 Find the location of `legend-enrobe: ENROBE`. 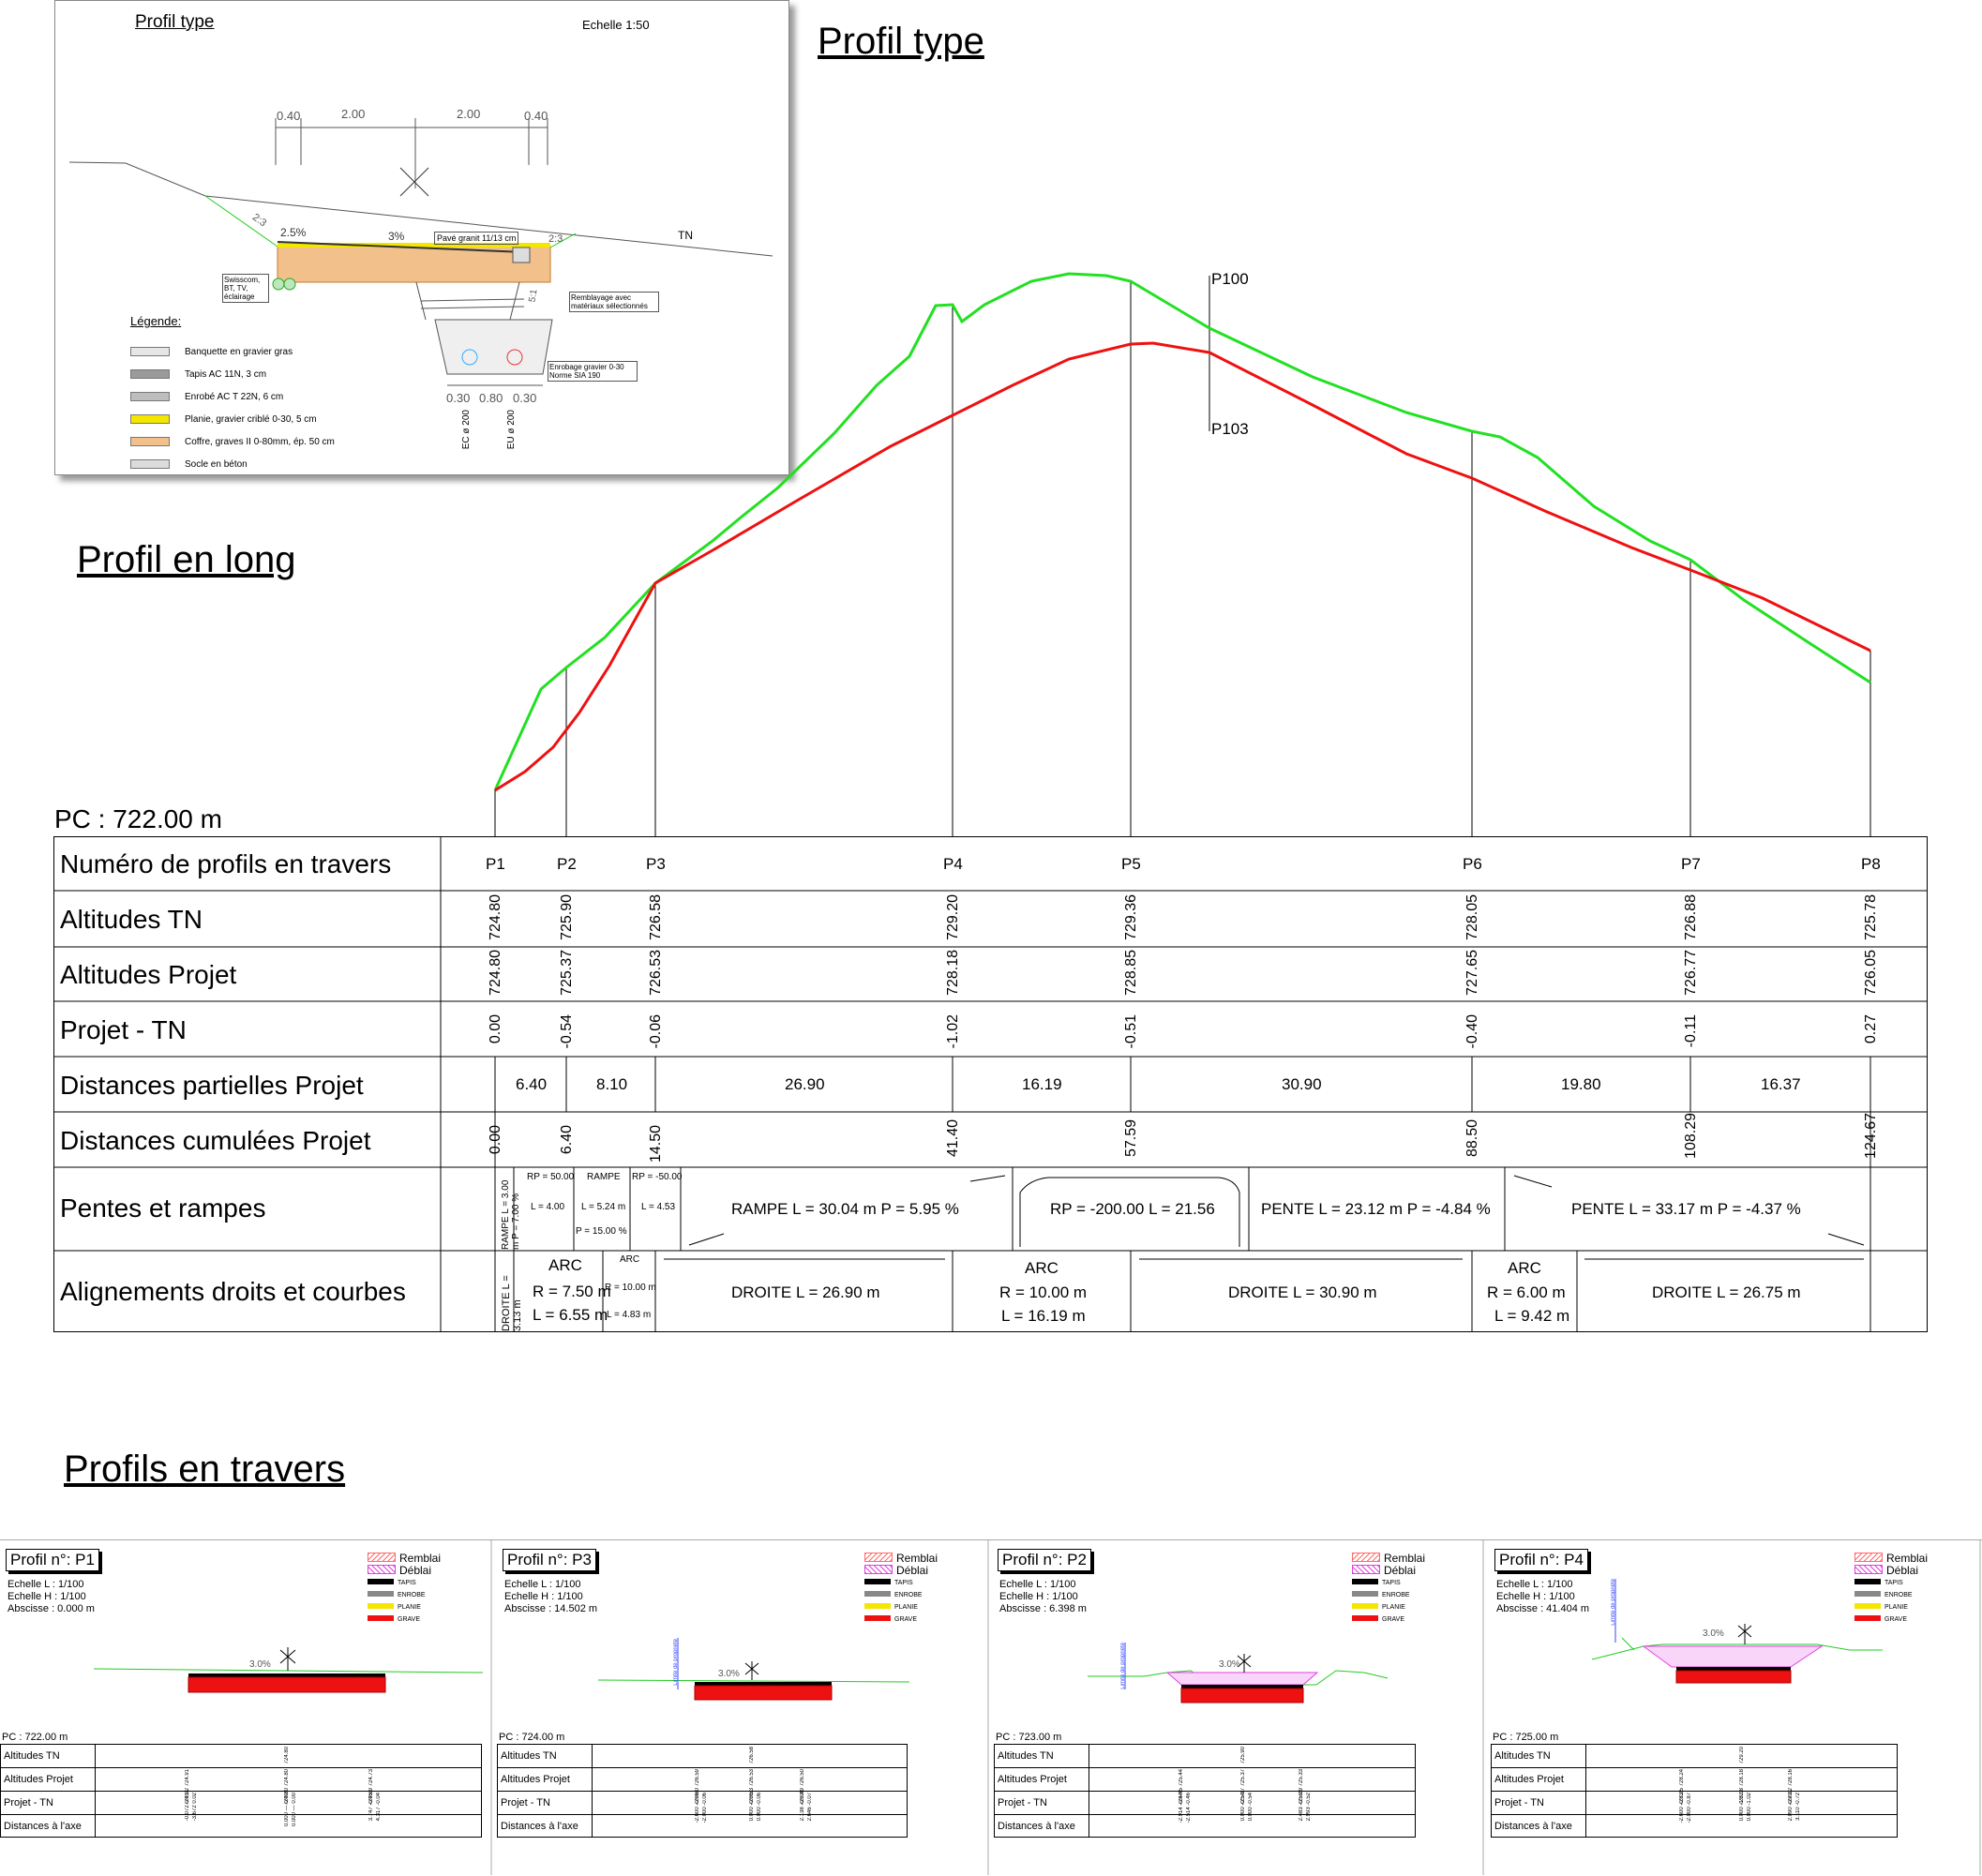

legend-enrobe: ENROBE is located at coordinates (901, 1595).